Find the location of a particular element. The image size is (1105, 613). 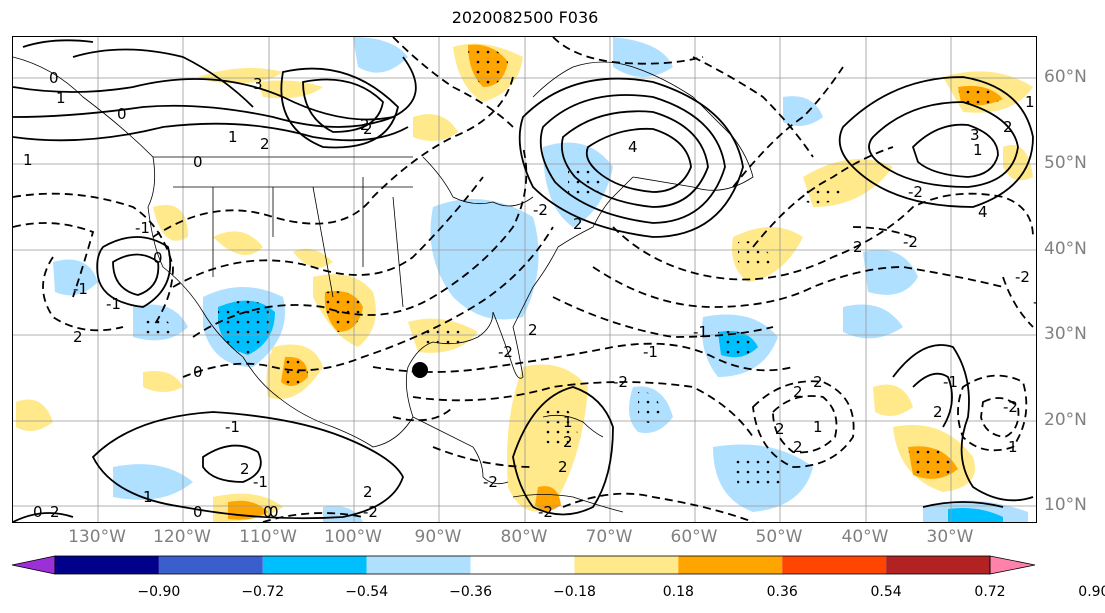

longitude-label: 80°W is located at coordinates (524, 537).